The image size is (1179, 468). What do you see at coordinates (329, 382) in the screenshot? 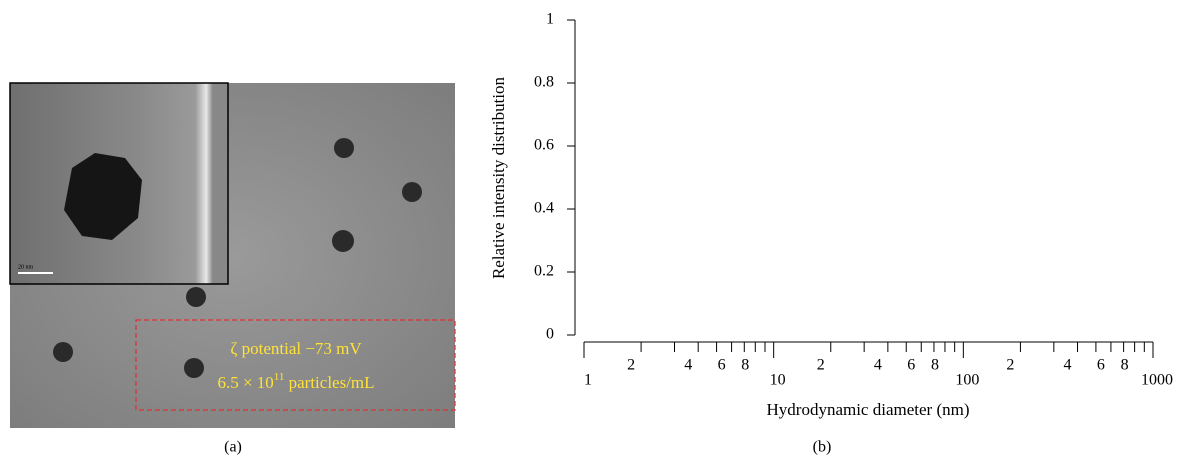
I see `annotation-part: particles/mL` at bounding box center [329, 382].